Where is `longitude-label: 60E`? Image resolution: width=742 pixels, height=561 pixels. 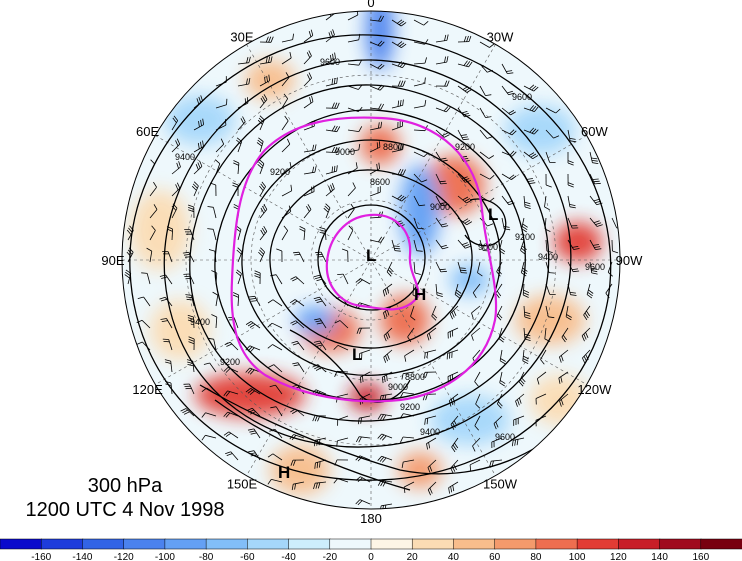 longitude-label: 60E is located at coordinates (147, 131).